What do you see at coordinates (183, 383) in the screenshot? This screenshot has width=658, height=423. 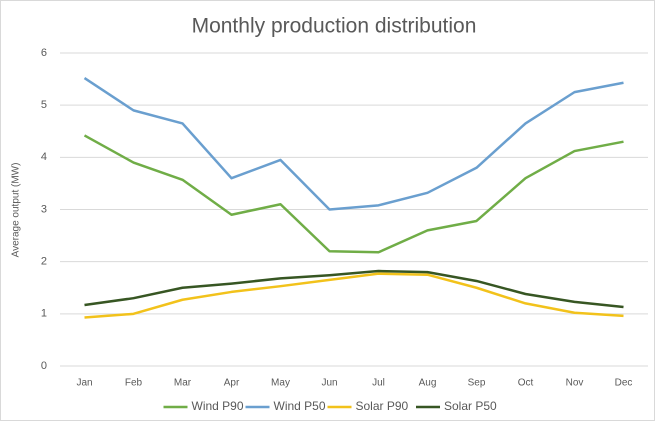 I see `x-tick-label: Mar` at bounding box center [183, 383].